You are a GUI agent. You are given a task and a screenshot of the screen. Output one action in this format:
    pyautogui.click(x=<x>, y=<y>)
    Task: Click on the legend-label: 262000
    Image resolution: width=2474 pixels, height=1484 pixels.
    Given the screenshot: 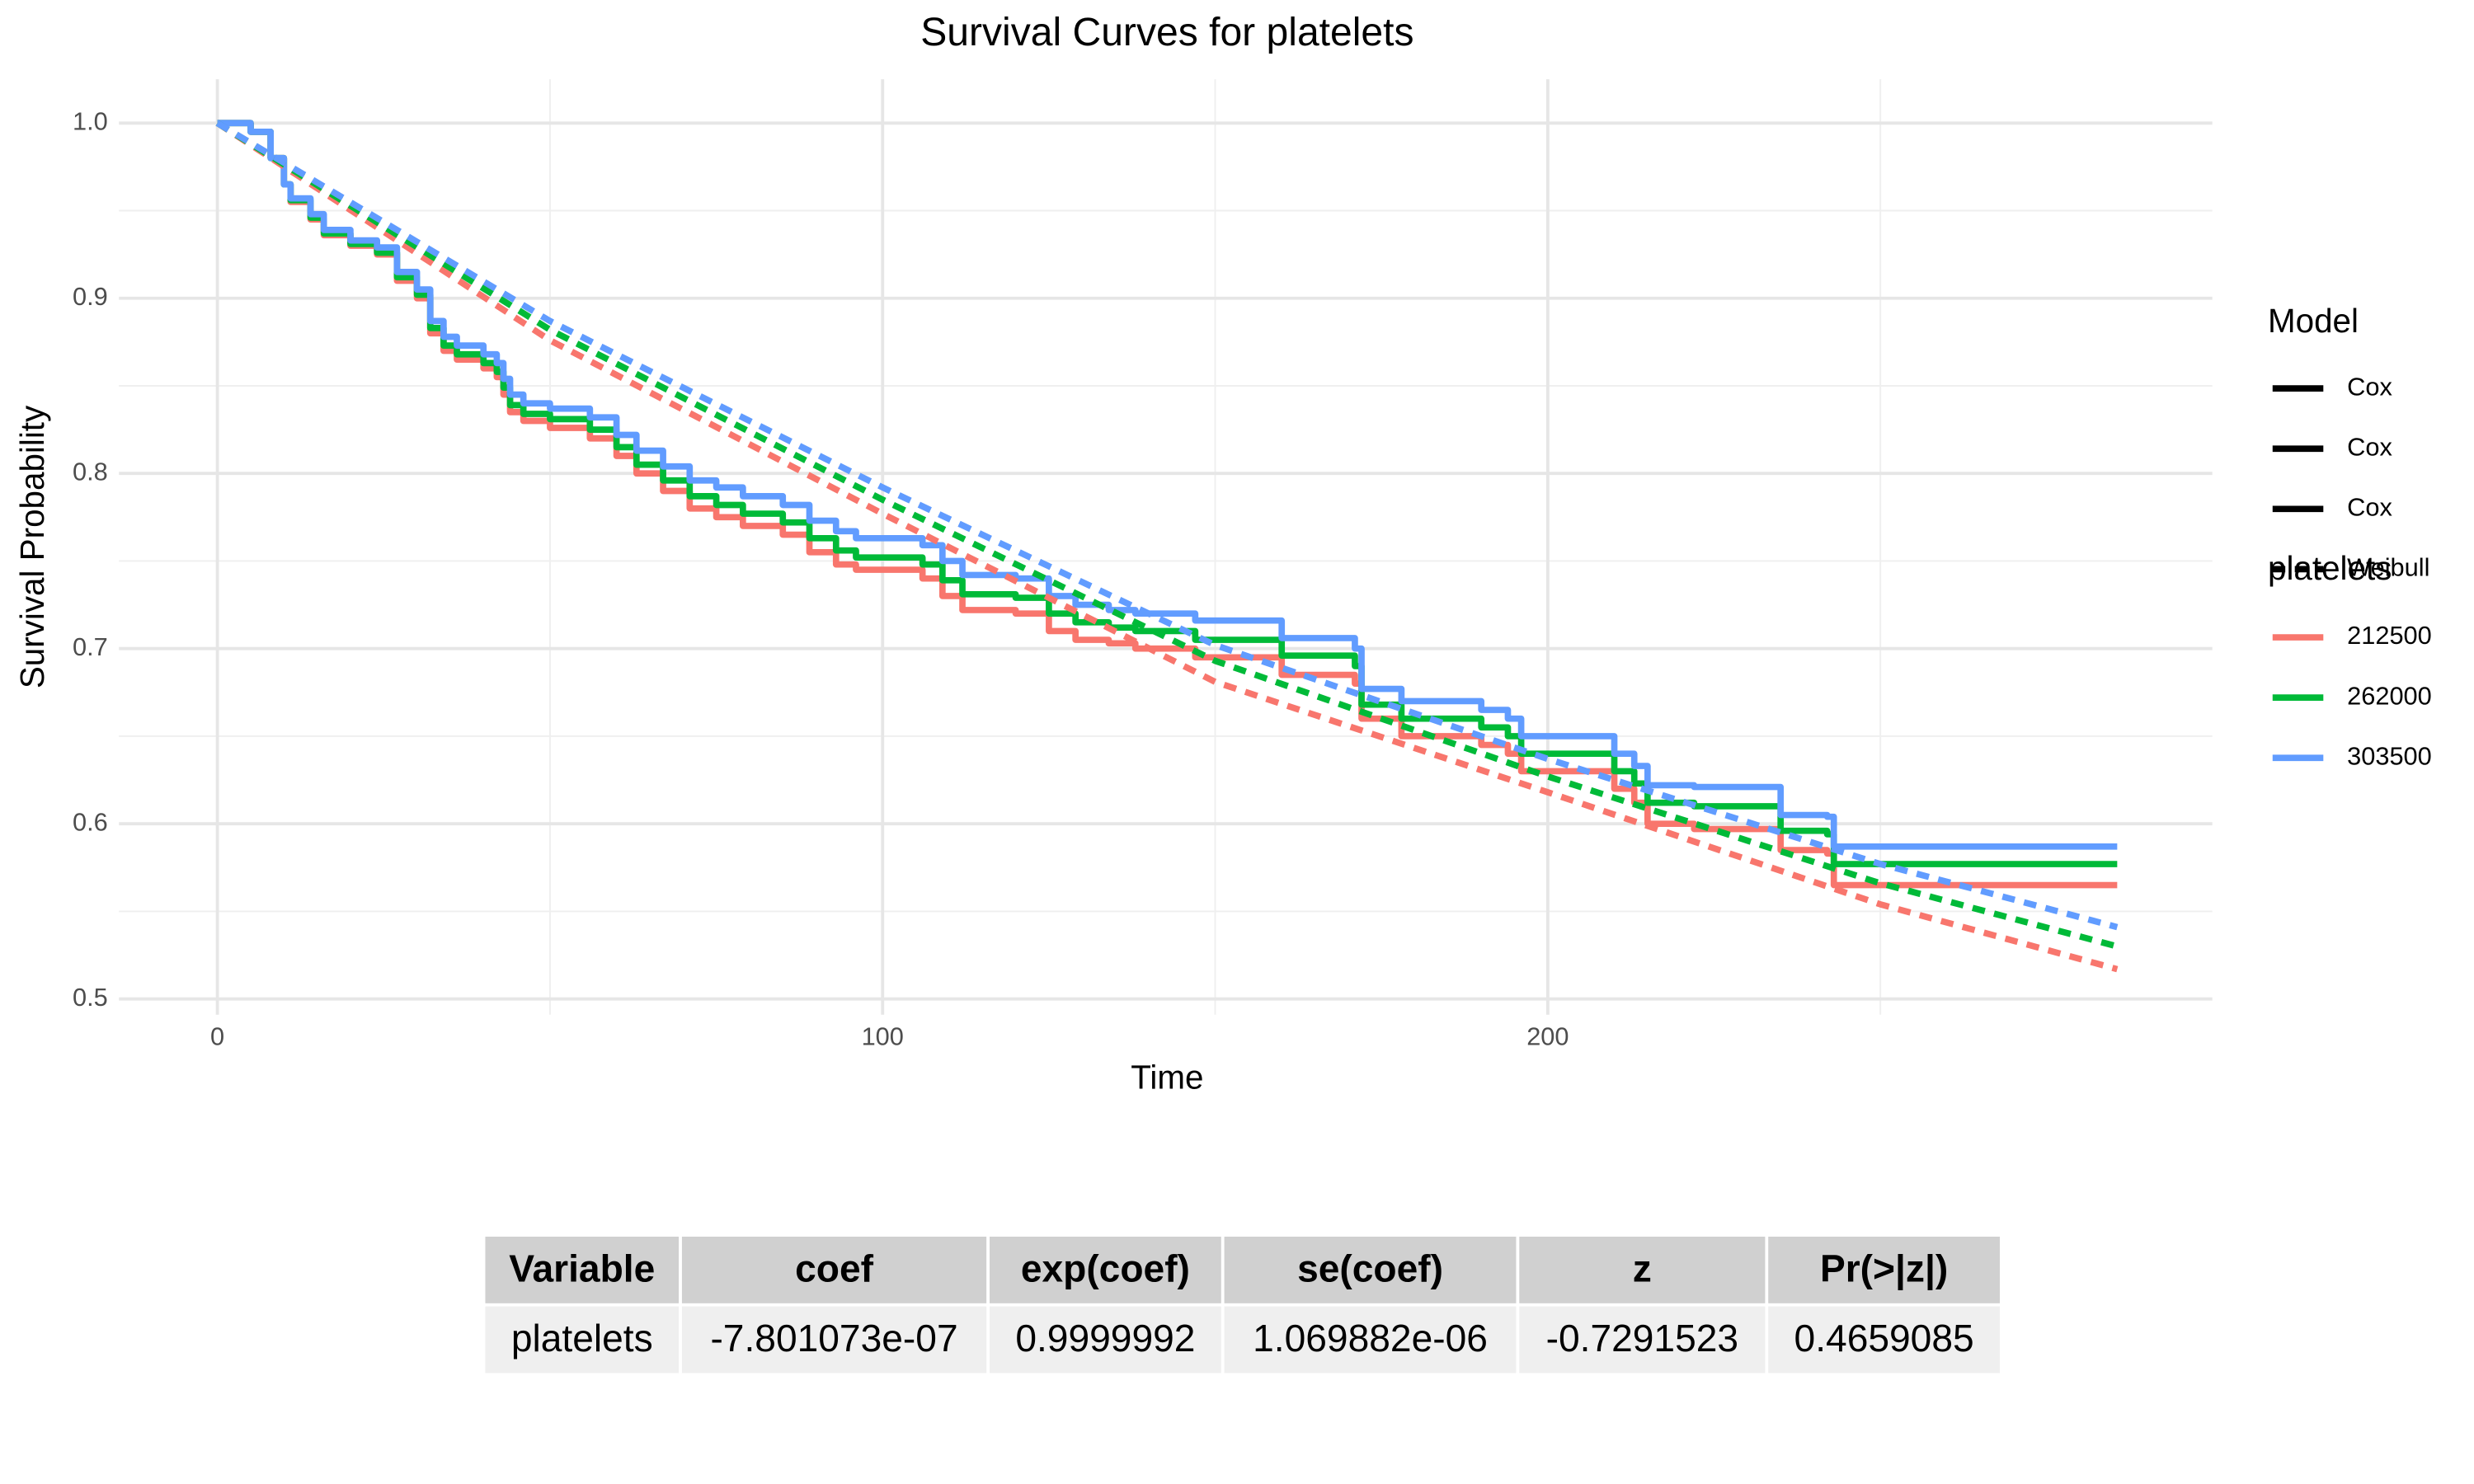 What is the action you would take?
    pyautogui.click(x=2389, y=695)
    